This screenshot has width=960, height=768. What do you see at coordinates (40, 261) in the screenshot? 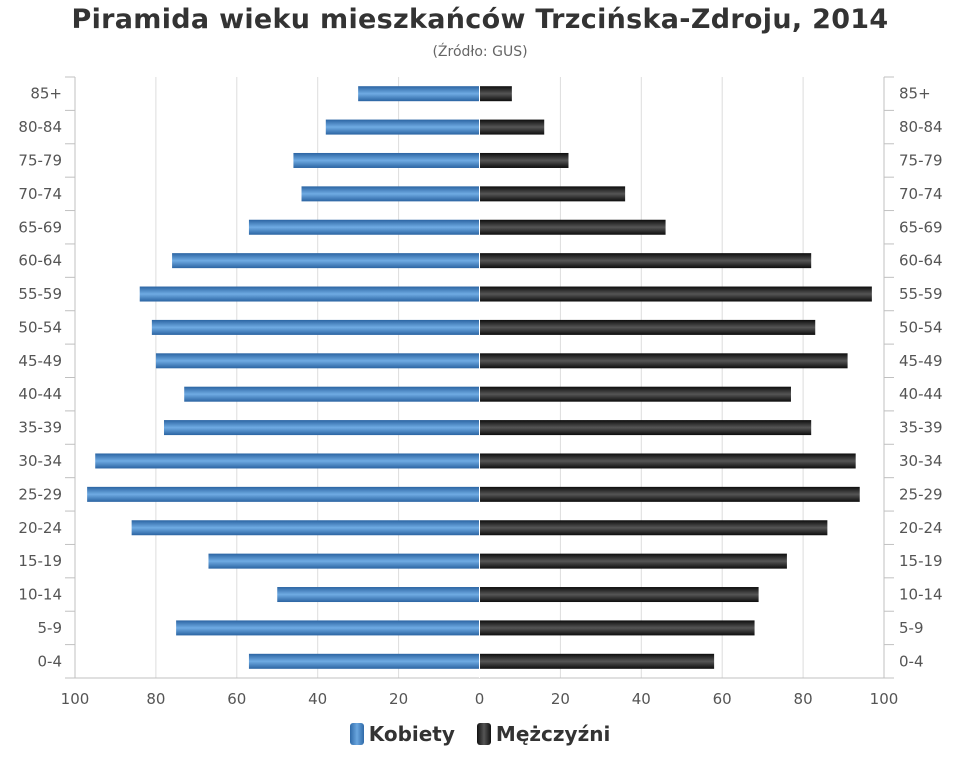
I see `category-label-left: 60-64` at bounding box center [40, 261].